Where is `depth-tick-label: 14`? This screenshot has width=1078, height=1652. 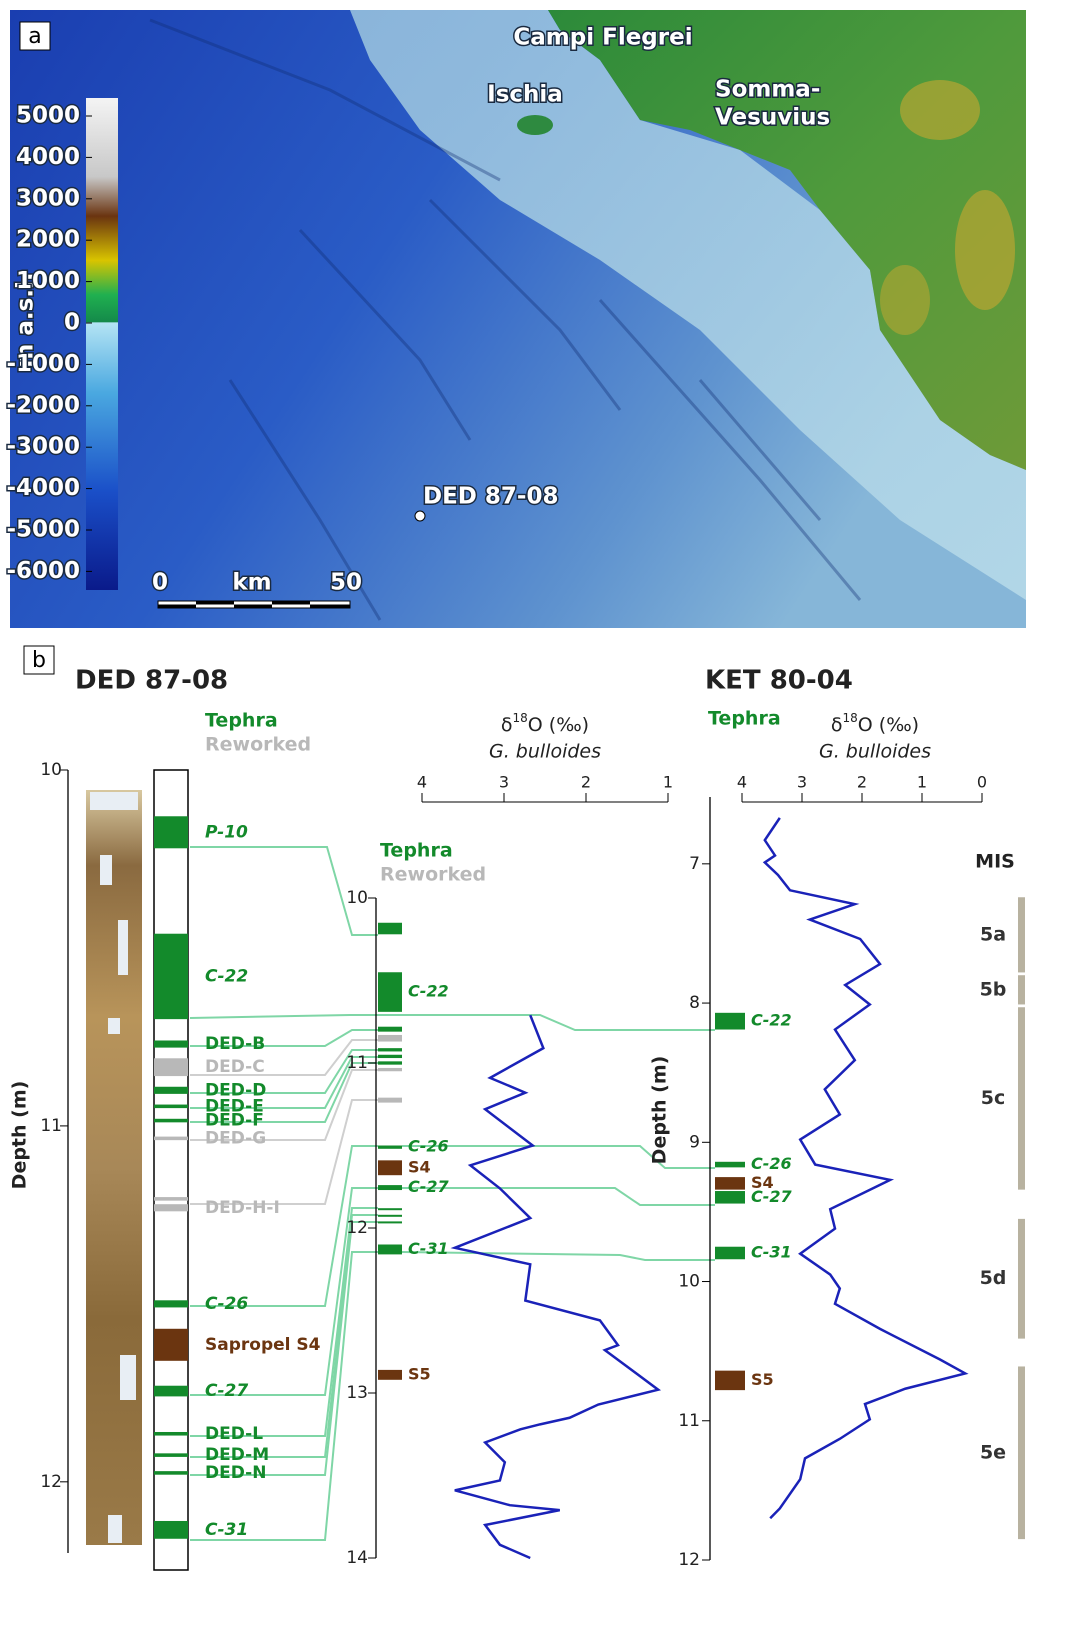 depth-tick-label: 14 is located at coordinates (357, 1558).